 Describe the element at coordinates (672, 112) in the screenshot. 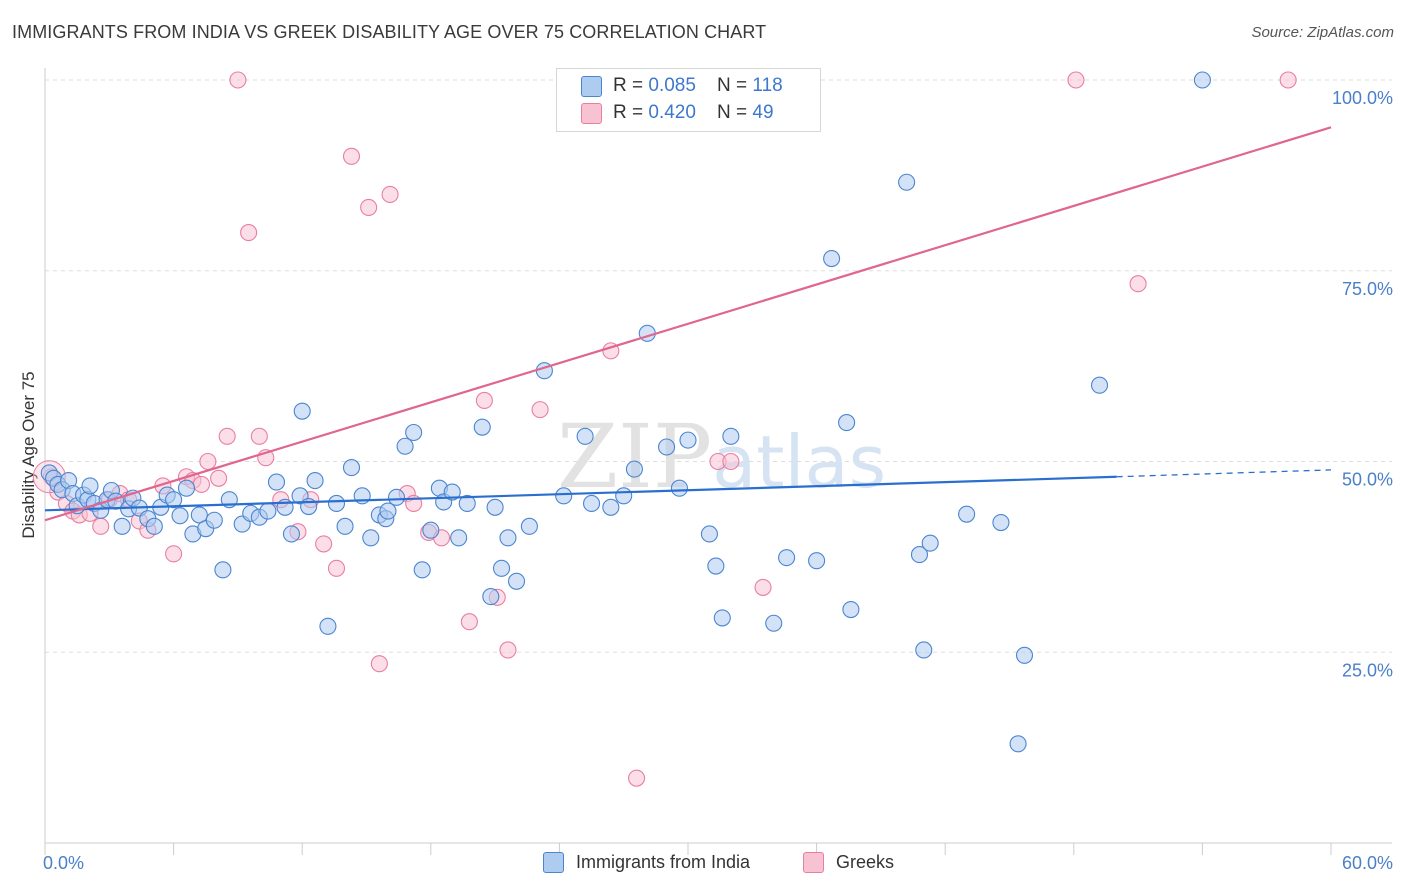

I see `legend-r-greeks: 0.420` at that location.